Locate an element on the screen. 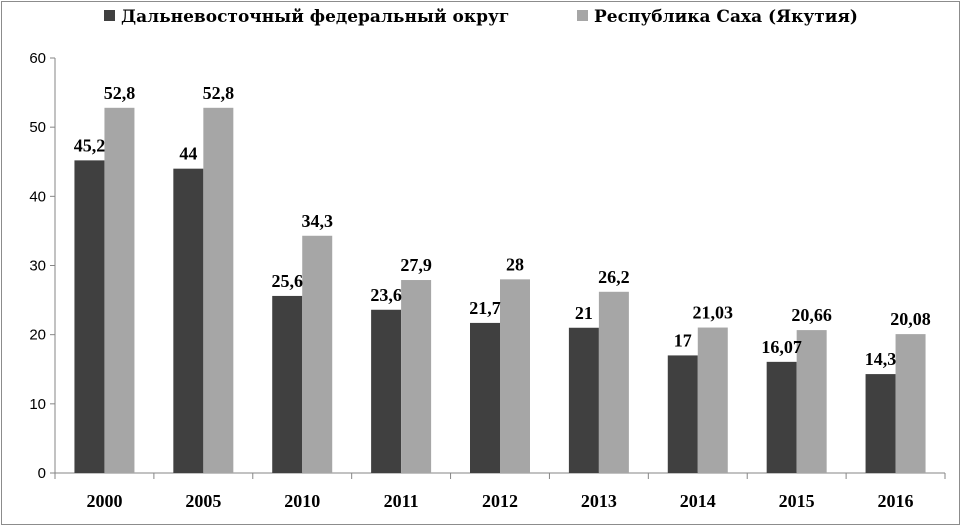  data-label-series-1-2016: 14,3 is located at coordinates (881, 359).